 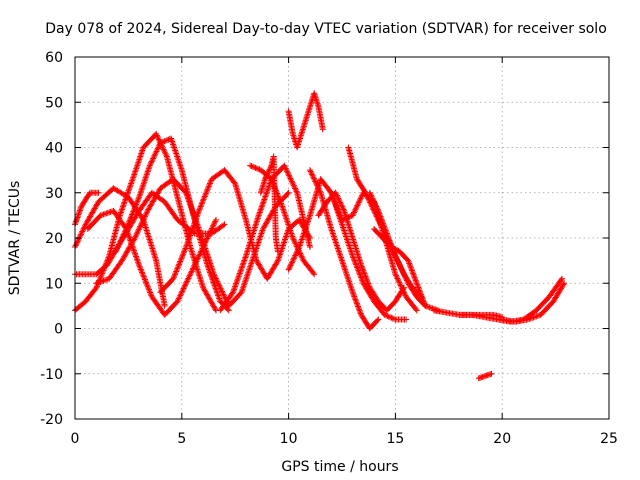 I want to click on y-axis-title: SDTVAR / TECUs, so click(x=15, y=238).